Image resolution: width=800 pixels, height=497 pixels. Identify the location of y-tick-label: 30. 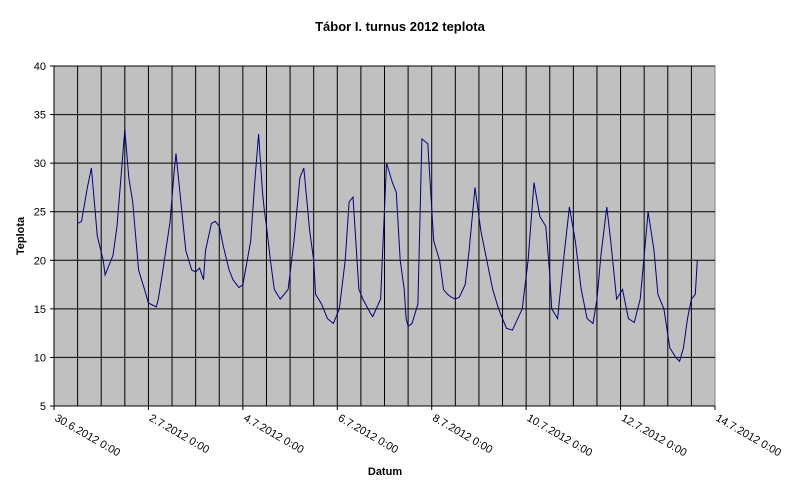
(40, 164).